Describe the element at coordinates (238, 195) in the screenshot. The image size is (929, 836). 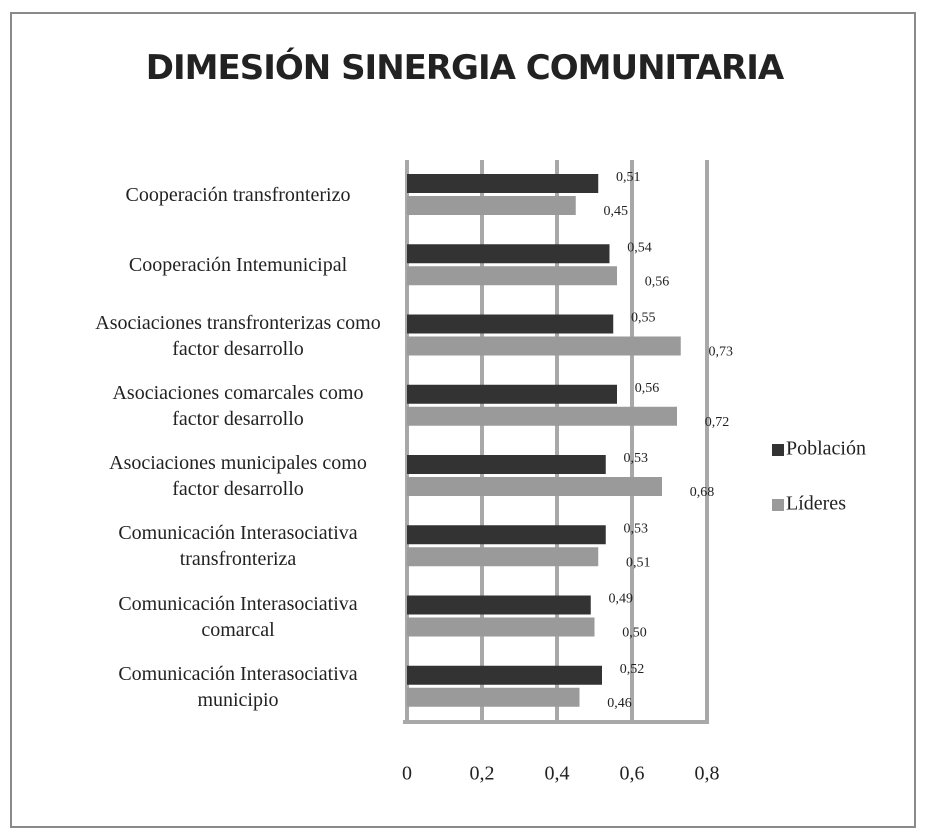
I see `y-tick-label: Cooperación transfronterizo` at that location.